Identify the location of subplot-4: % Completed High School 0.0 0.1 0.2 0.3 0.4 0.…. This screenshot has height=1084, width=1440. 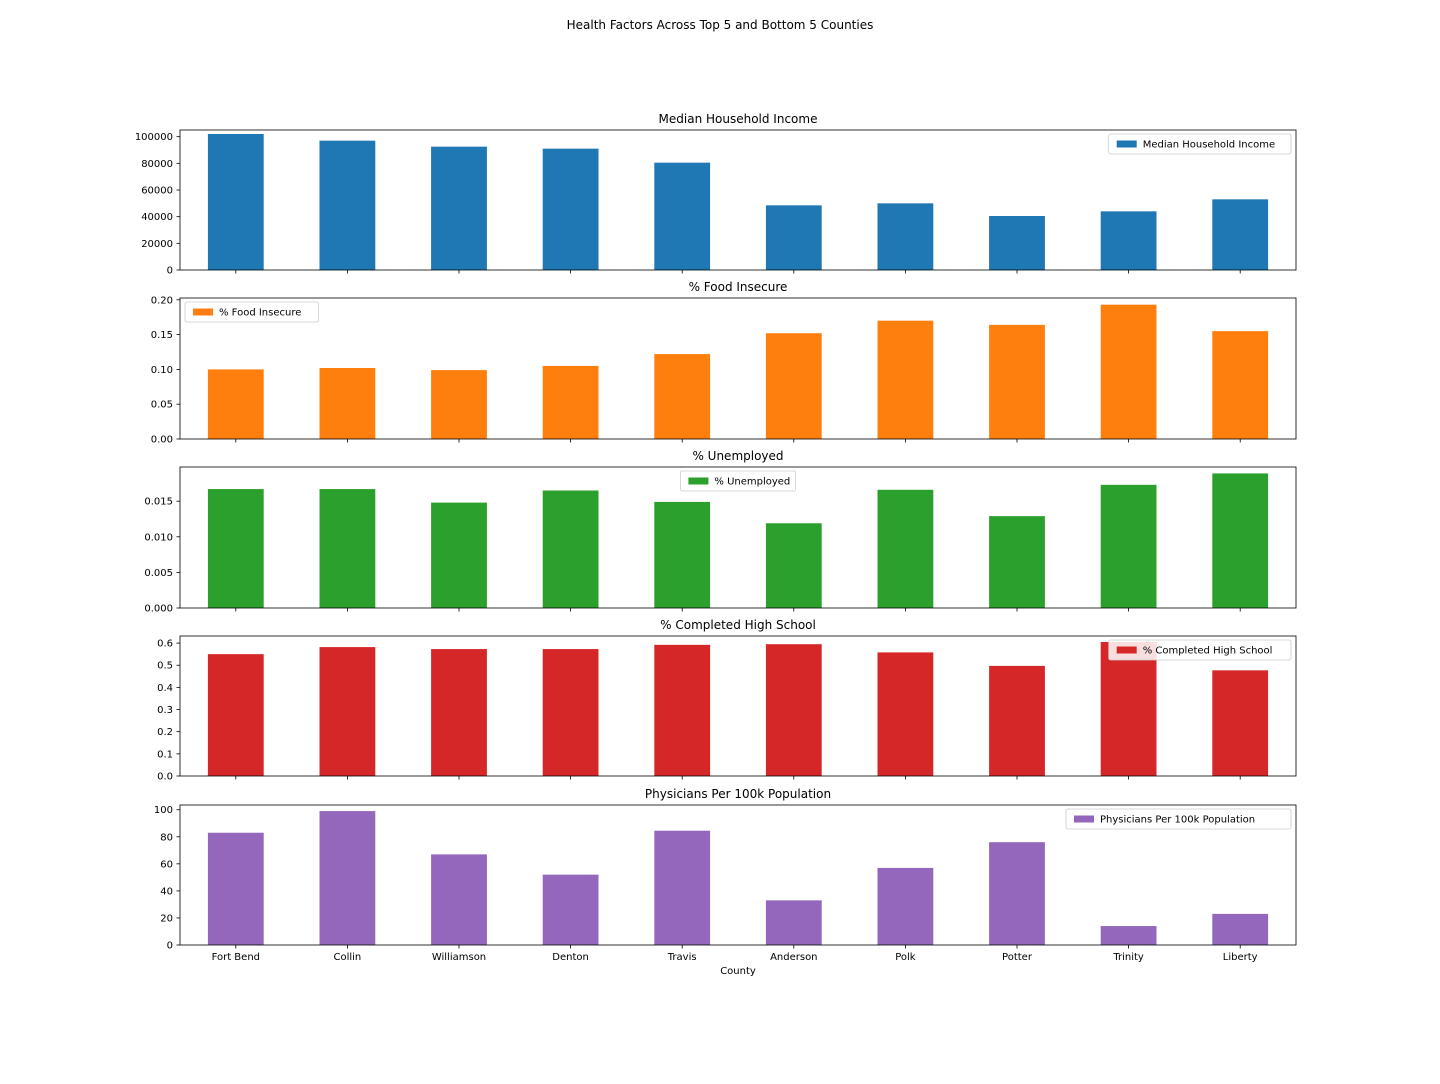
(727, 700).